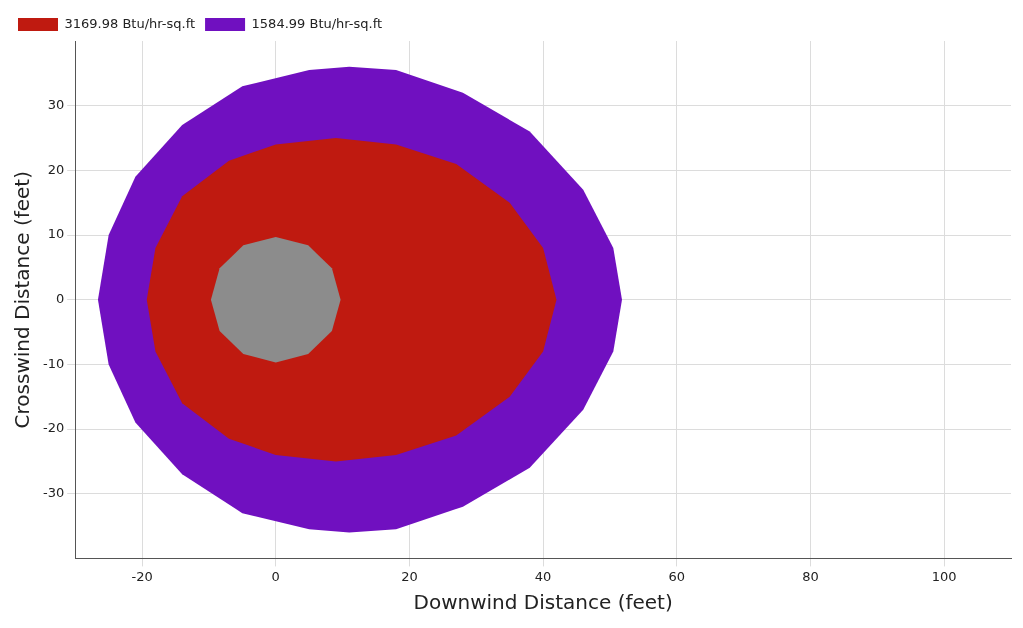 Image resolution: width=1023 pixels, height=628 pixels. I want to click on y-tick-label: 30, so click(56, 105).